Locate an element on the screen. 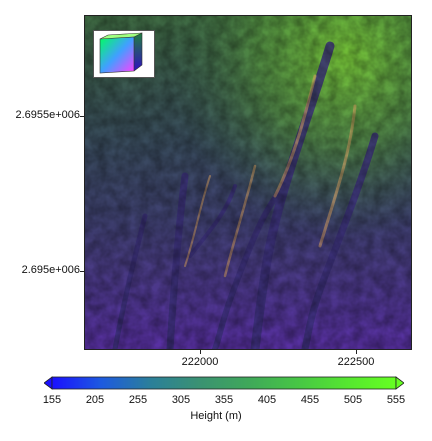  colorbar-tick-label: 255 is located at coordinates (138, 400).